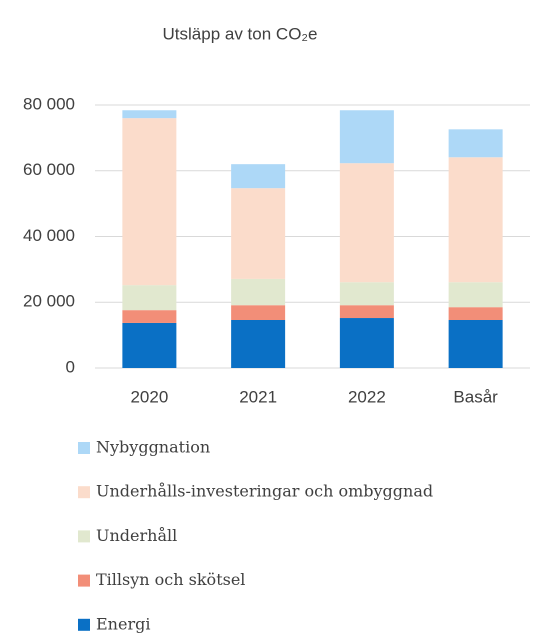 The width and height of the screenshot is (557, 636). Describe the element at coordinates (367, 396) in the screenshot. I see `x-tick-label: 2022` at that location.